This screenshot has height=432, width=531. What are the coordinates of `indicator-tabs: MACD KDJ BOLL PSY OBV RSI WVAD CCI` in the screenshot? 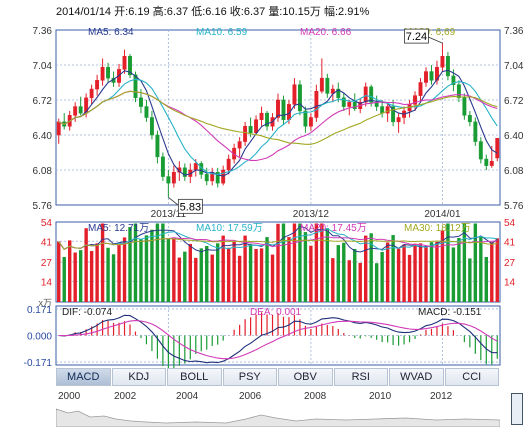 It's located at (278, 377).